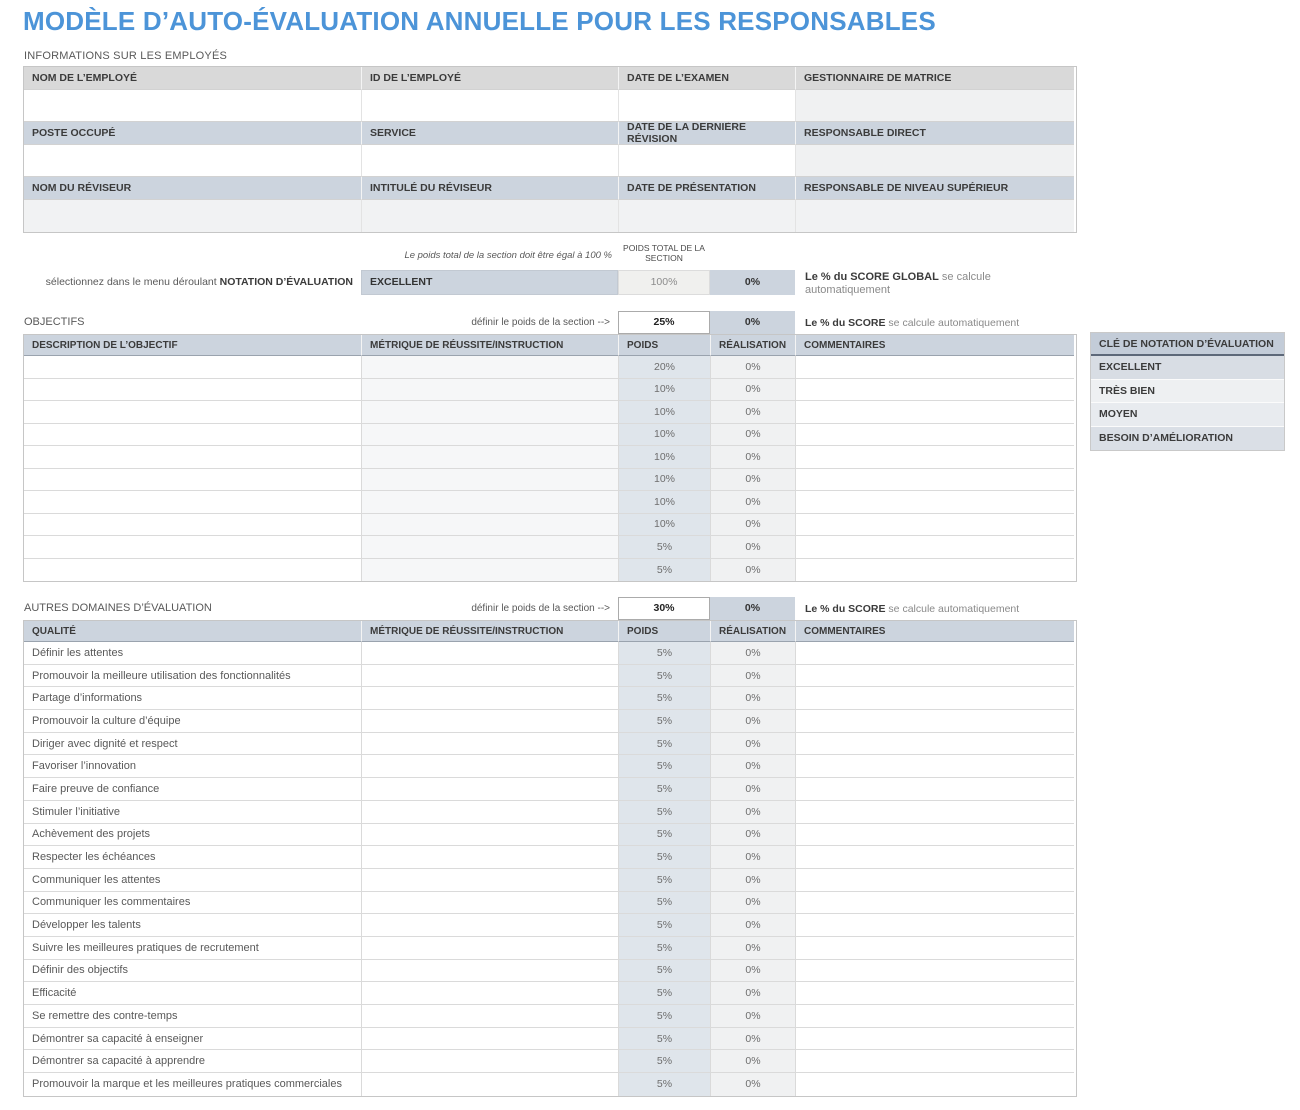  What do you see at coordinates (193, 789) in the screenshot?
I see `quality-cell: Faire preuve de confiance` at bounding box center [193, 789].